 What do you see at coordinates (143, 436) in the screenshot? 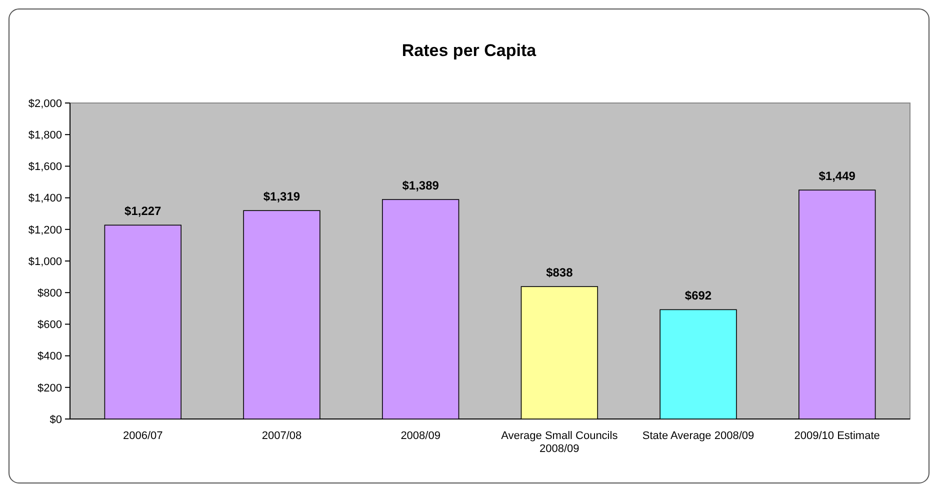
I see `x-tick-label: 2006/07` at bounding box center [143, 436].